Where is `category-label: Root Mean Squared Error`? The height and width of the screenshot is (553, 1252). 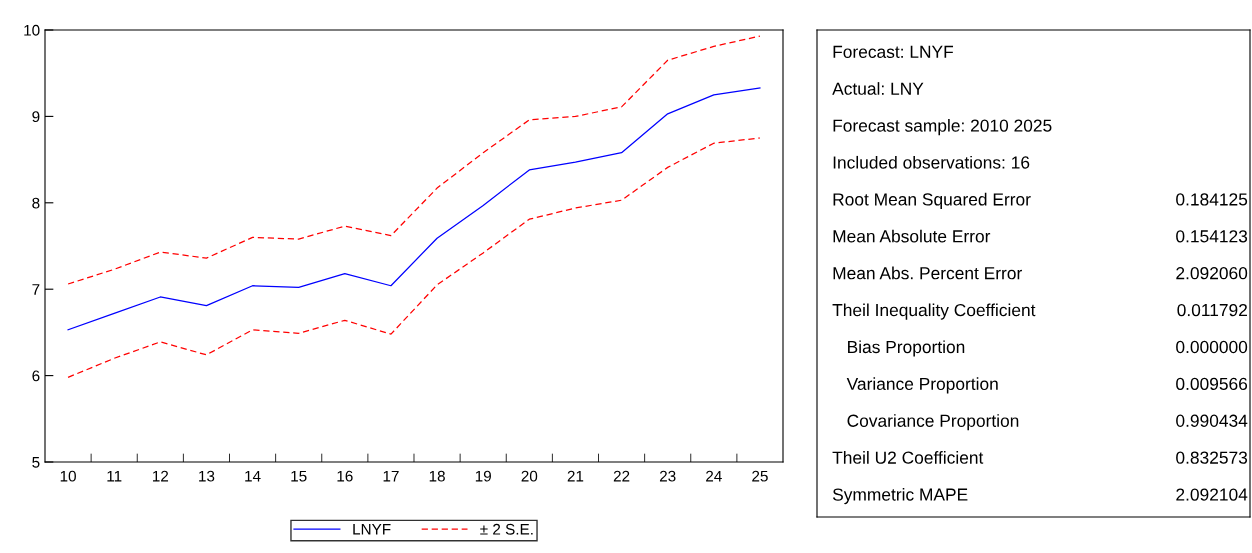
category-label: Root Mean Squared Error is located at coordinates (932, 200).